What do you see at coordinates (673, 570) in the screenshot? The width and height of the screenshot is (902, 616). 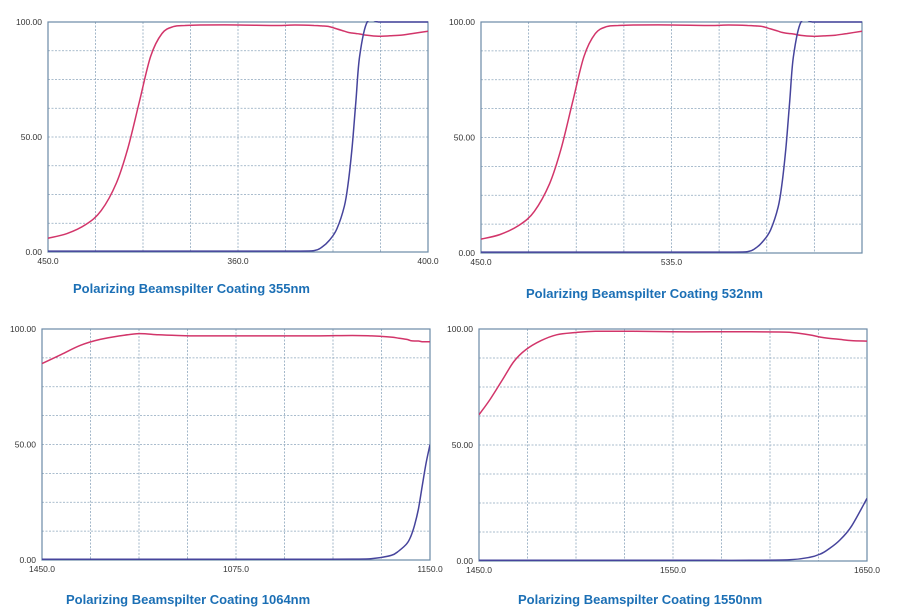 I see `x-tick-label: 1550.0` at bounding box center [673, 570].